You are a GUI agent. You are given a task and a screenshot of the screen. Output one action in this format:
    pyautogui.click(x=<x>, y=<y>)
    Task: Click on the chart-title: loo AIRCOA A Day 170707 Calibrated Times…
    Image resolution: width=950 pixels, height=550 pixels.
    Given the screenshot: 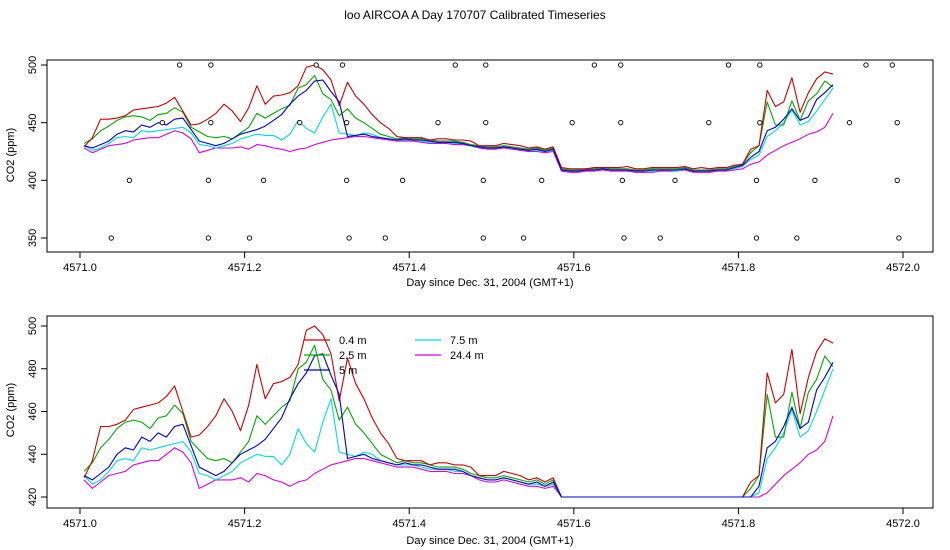 What is the action you would take?
    pyautogui.click(x=474, y=15)
    